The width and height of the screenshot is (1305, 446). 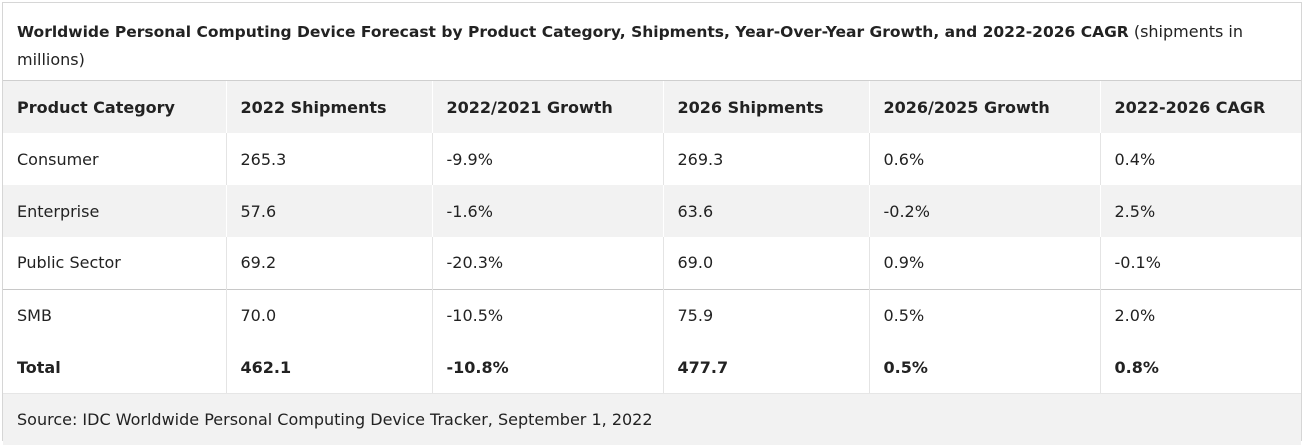 What do you see at coordinates (548, 107) in the screenshot?
I see `column-header: 2022/2021 Growth` at bounding box center [548, 107].